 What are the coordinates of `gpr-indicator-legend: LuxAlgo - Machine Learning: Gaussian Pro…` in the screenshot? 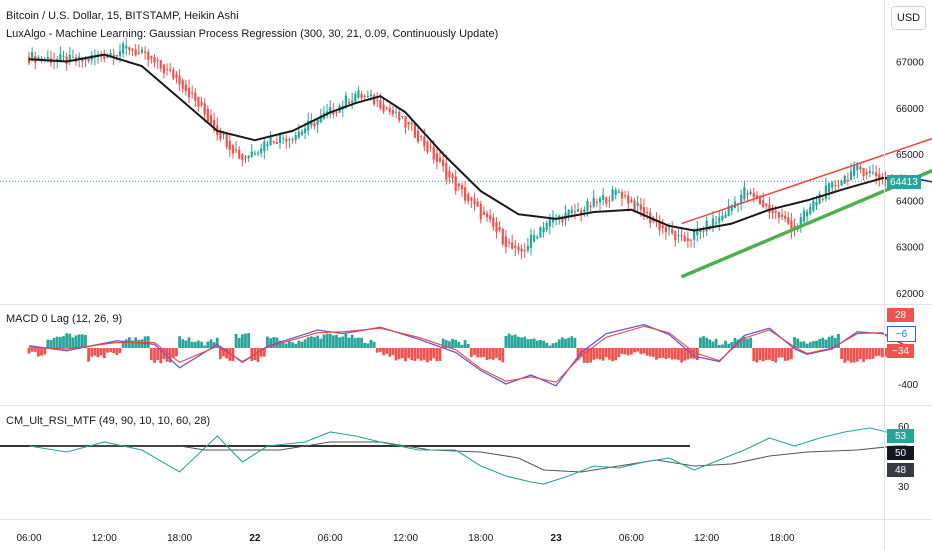 It's located at (252, 34).